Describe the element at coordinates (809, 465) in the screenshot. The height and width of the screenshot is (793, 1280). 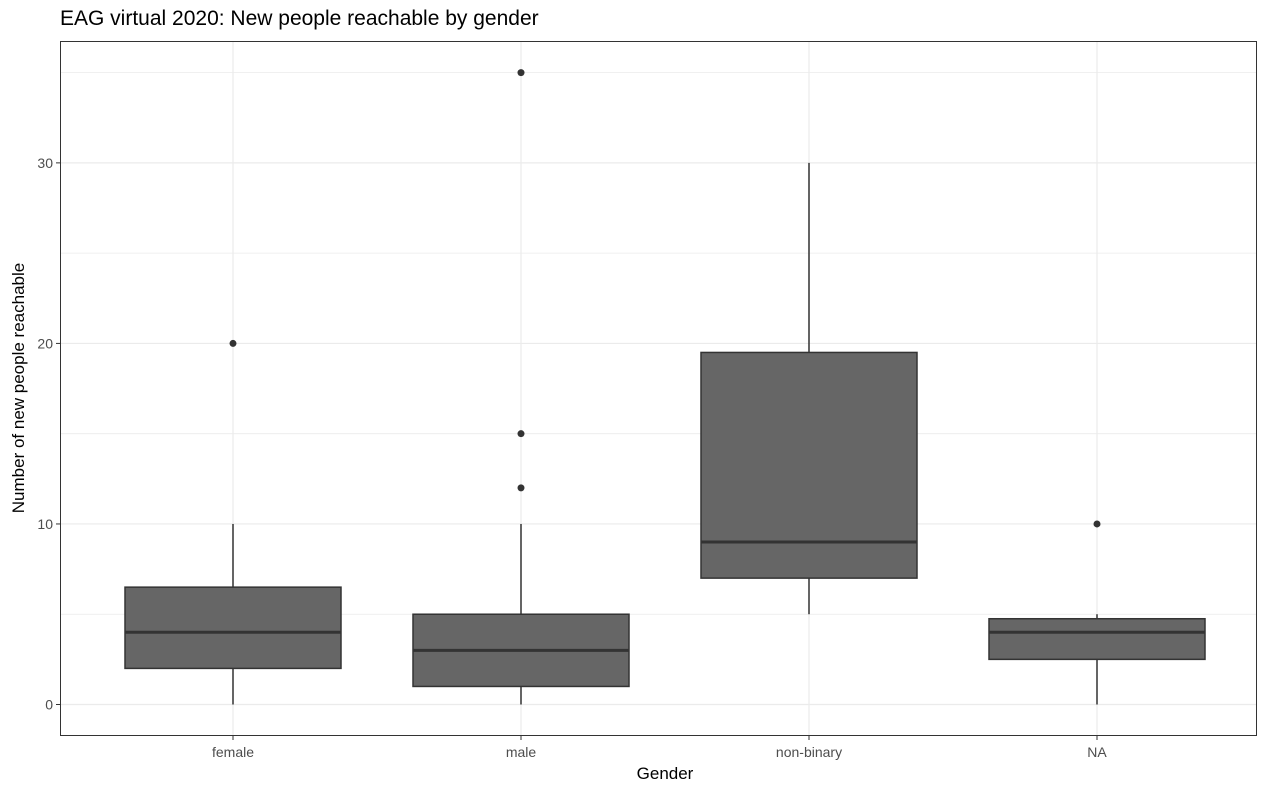
I see `box-non-binary` at that location.